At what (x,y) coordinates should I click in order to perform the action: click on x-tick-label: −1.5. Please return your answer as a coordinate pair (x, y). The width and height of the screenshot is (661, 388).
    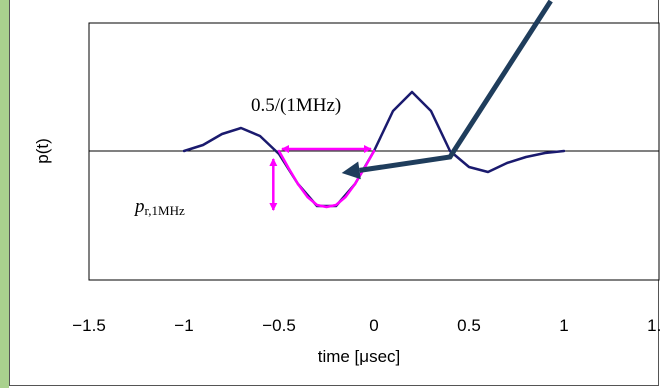
    Looking at the image, I should click on (89, 325).